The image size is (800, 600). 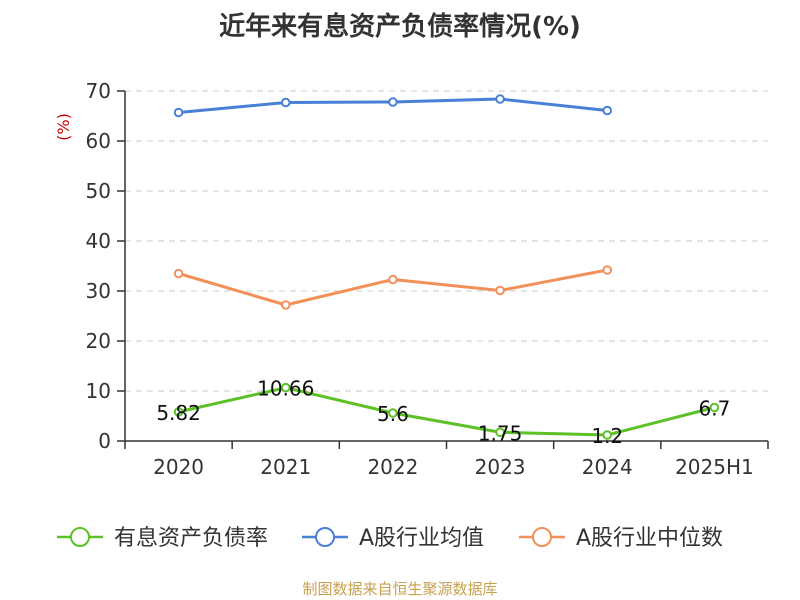 What do you see at coordinates (607, 467) in the screenshot?
I see `x-tick-label: 2024` at bounding box center [607, 467].